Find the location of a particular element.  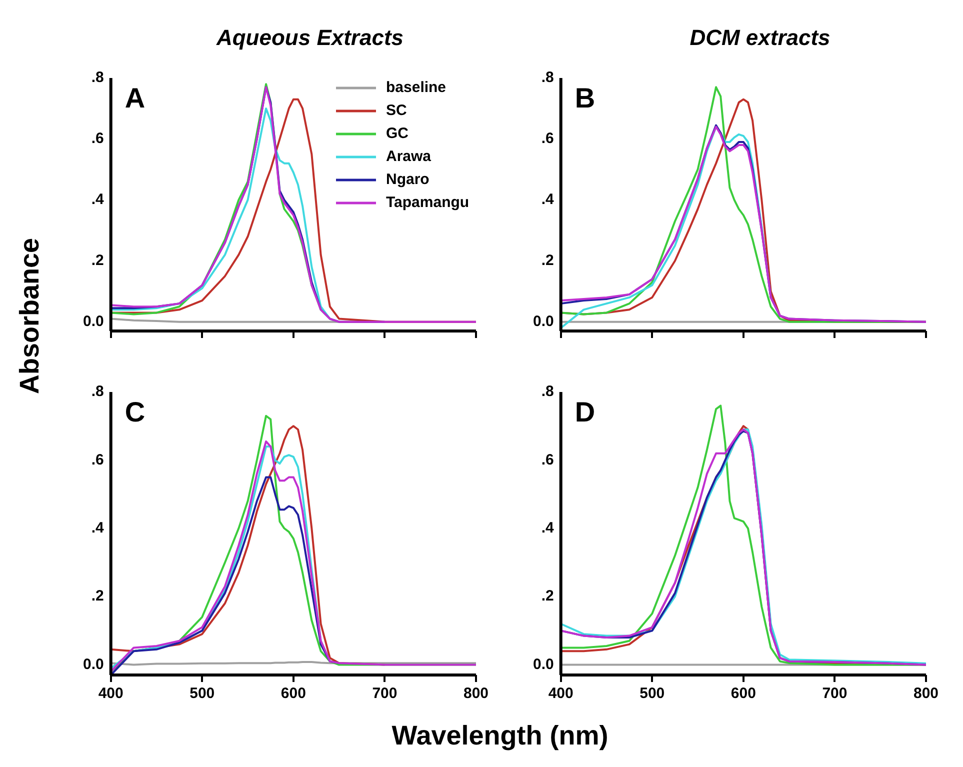

annotation: D is located at coordinates (585, 412).